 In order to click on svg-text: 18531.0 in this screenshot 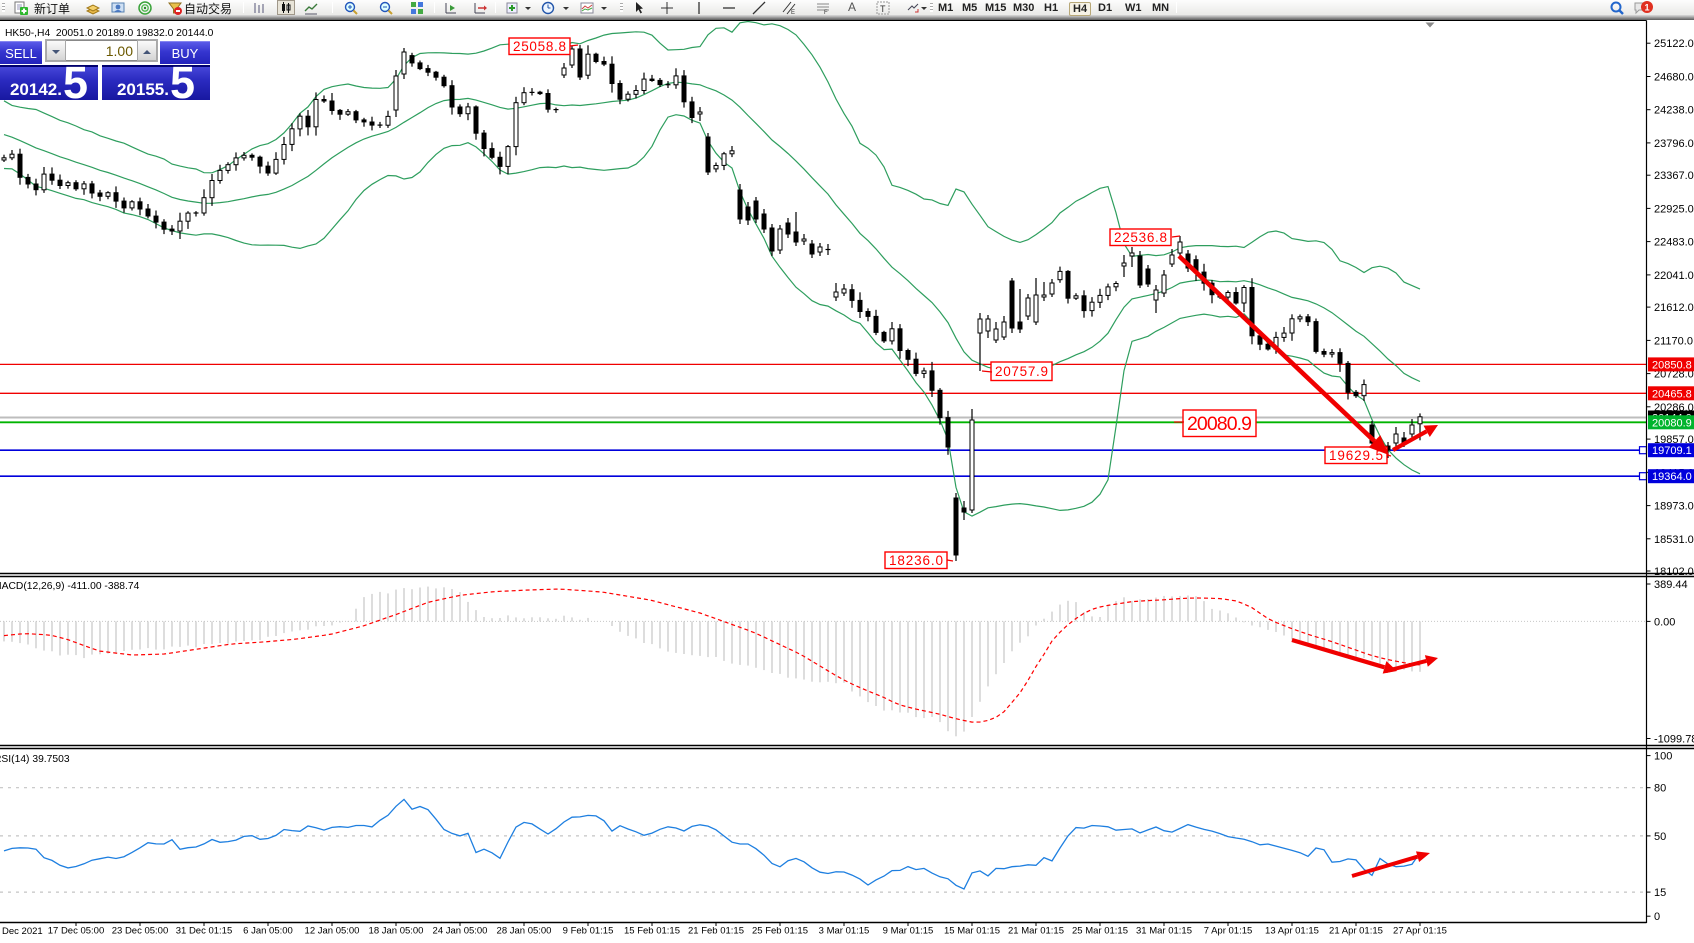, I will do `click(1674, 540)`.